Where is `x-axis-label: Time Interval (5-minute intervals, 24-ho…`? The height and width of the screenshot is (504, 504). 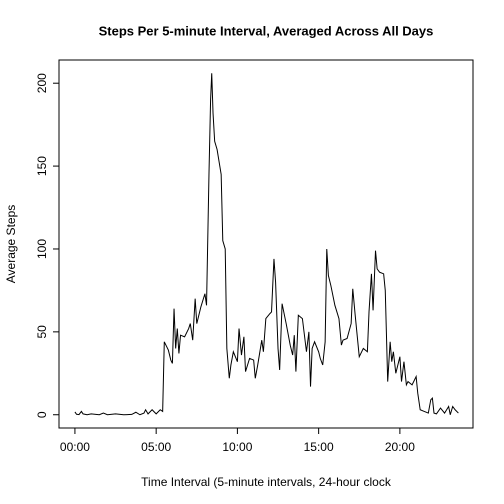
x-axis-label: Time Interval (5-minute intervals, 24-ho… is located at coordinates (266, 482).